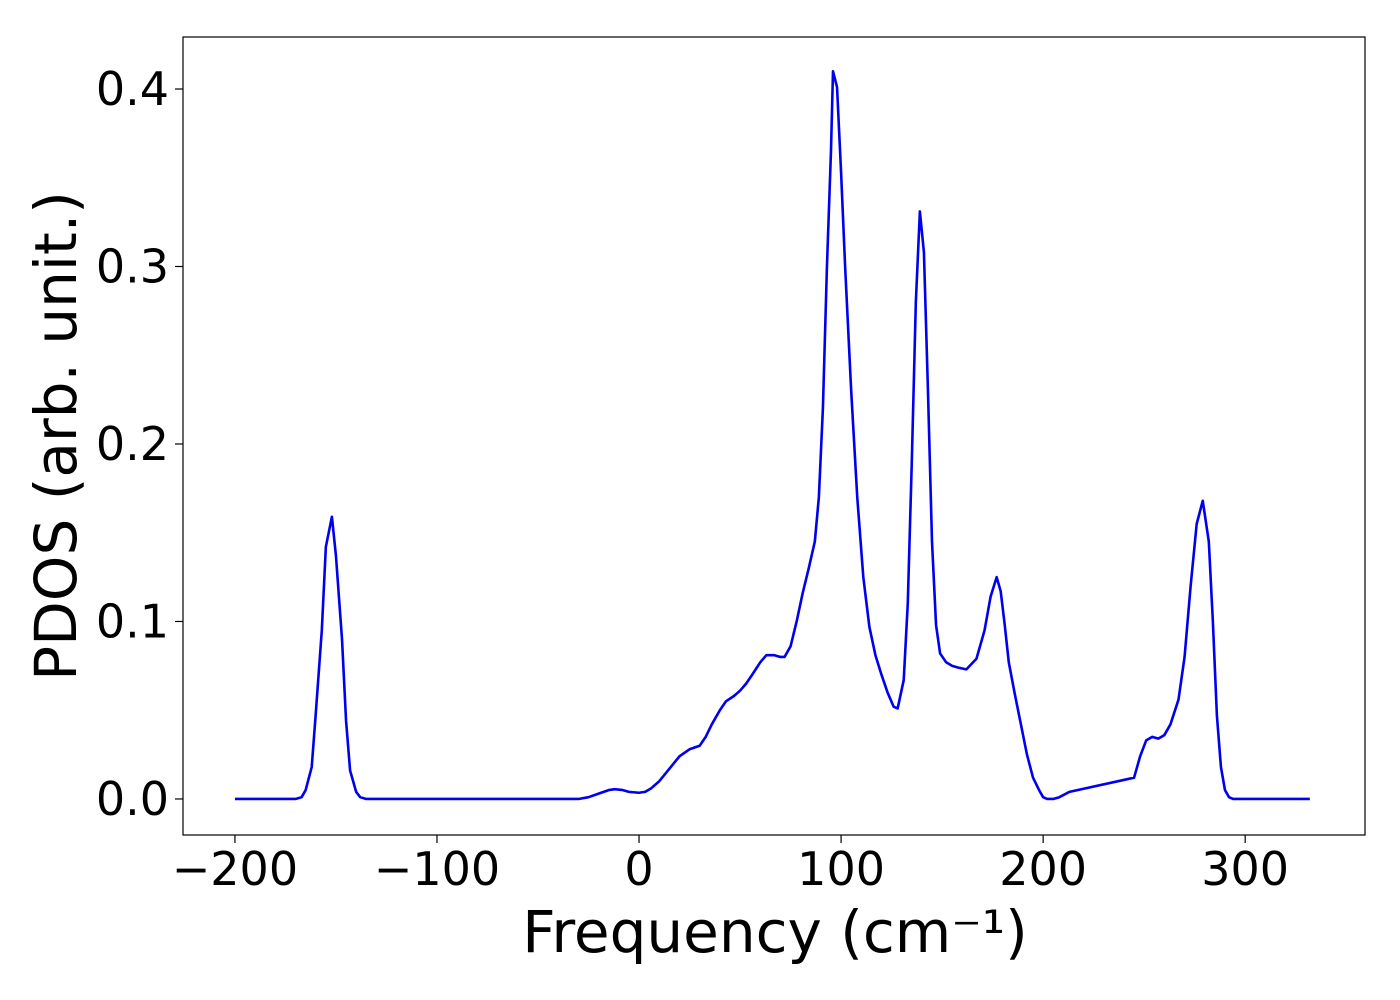 The width and height of the screenshot is (1400, 1000). Describe the element at coordinates (132, 621) in the screenshot. I see `y-tick-label: 0.1` at that location.